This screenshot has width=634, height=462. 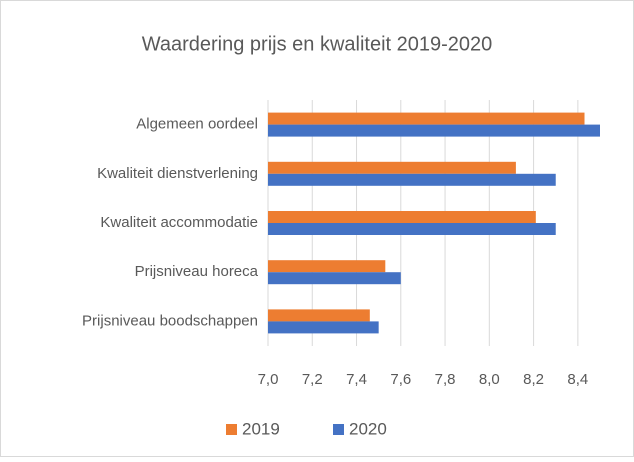 What do you see at coordinates (356, 379) in the screenshot?
I see `x-tick-label: 7,4` at bounding box center [356, 379].